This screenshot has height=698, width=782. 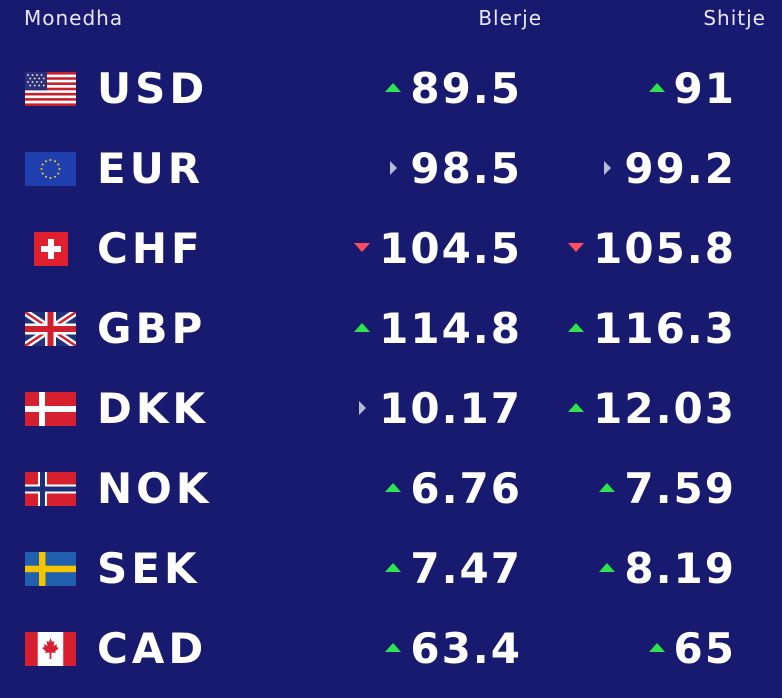 I want to click on table-row: NOK 6.76 7.59, so click(x=391, y=490).